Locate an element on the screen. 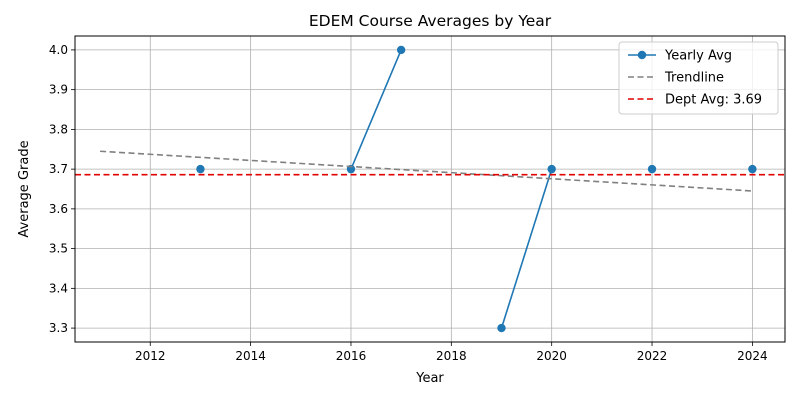  y-tick-label: 3.6 is located at coordinates (58, 209).